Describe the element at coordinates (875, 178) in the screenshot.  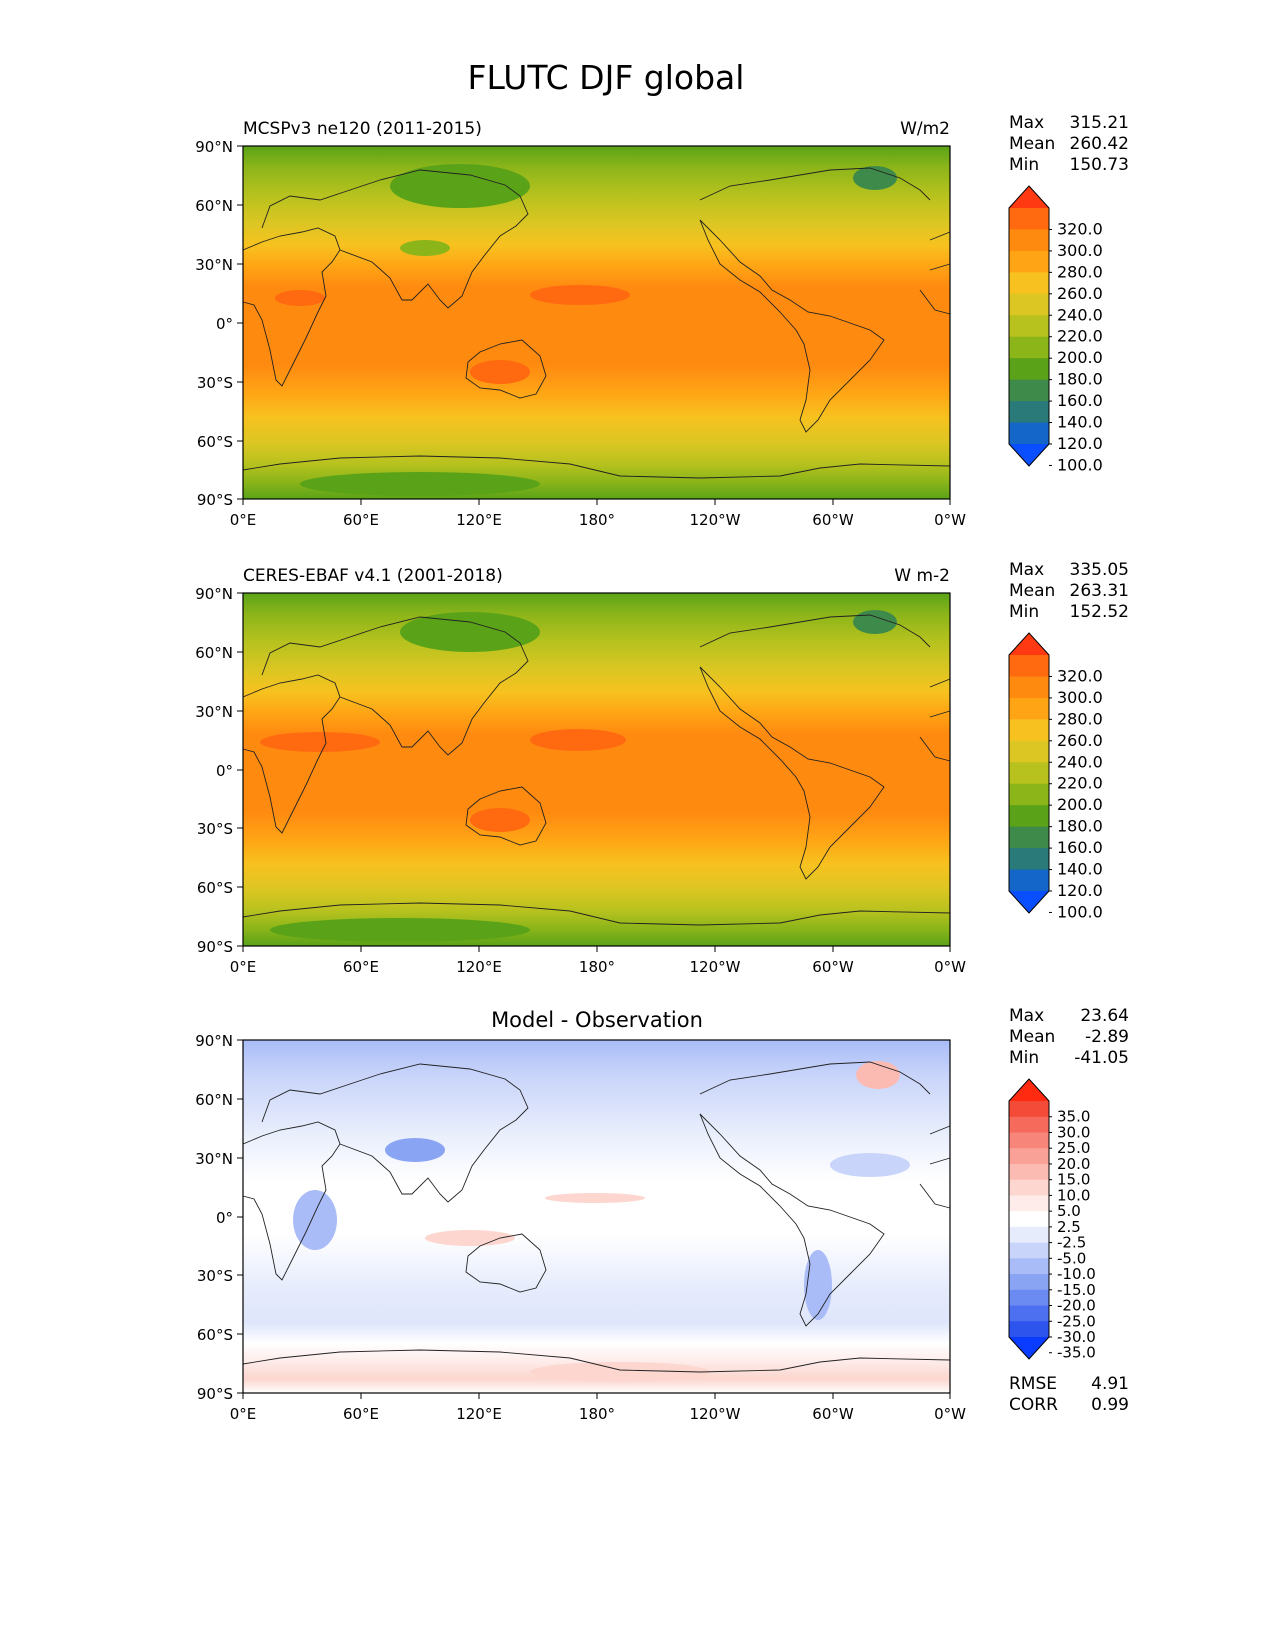
I see `map-model-greenland-cold` at that location.